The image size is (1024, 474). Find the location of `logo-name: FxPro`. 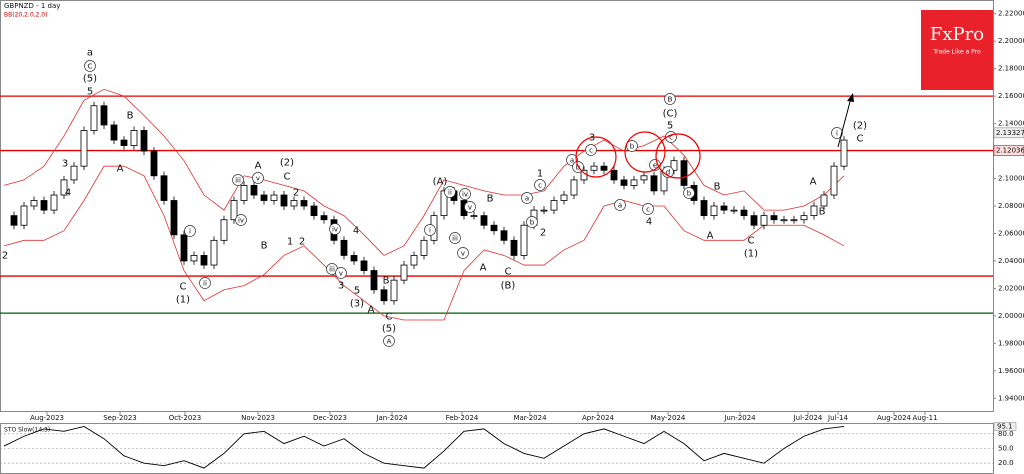

logo-name: FxPro is located at coordinates (957, 34).